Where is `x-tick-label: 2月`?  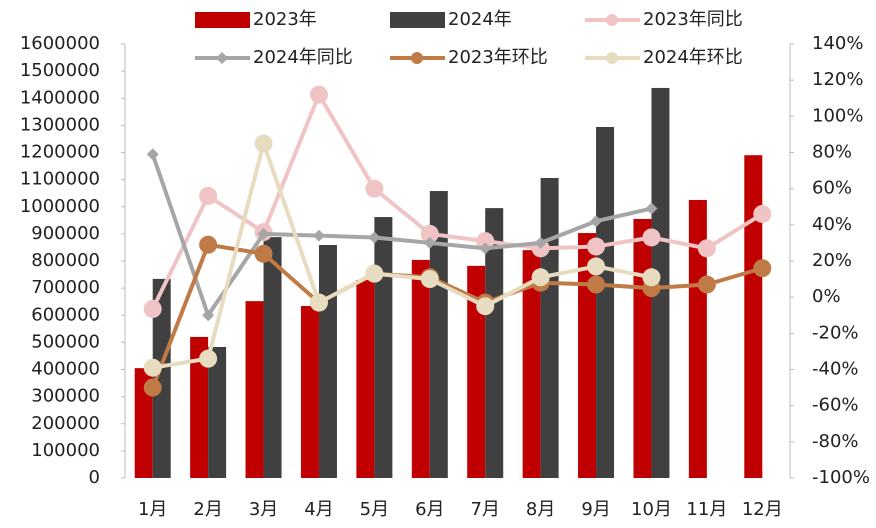 x-tick-label: 2月 is located at coordinates (207, 509).